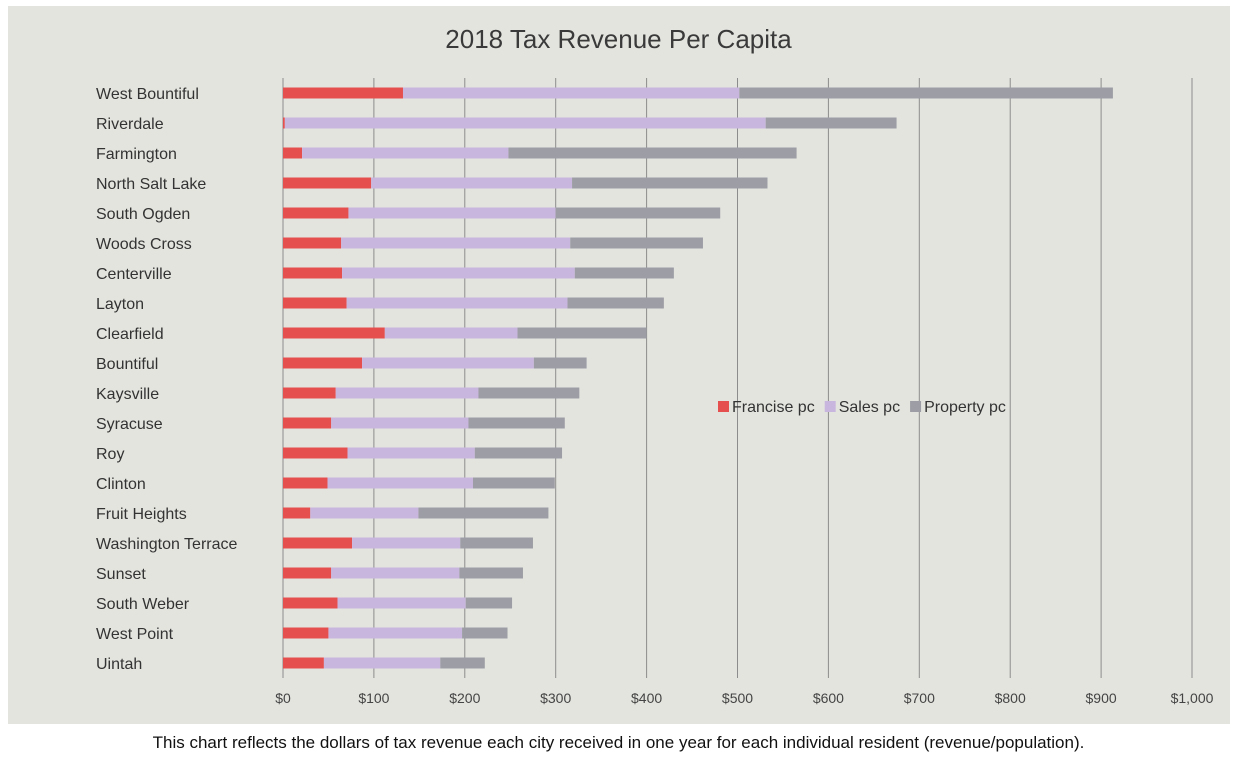 This screenshot has height=758, width=1237. I want to click on category-label: Layton, so click(120, 304).